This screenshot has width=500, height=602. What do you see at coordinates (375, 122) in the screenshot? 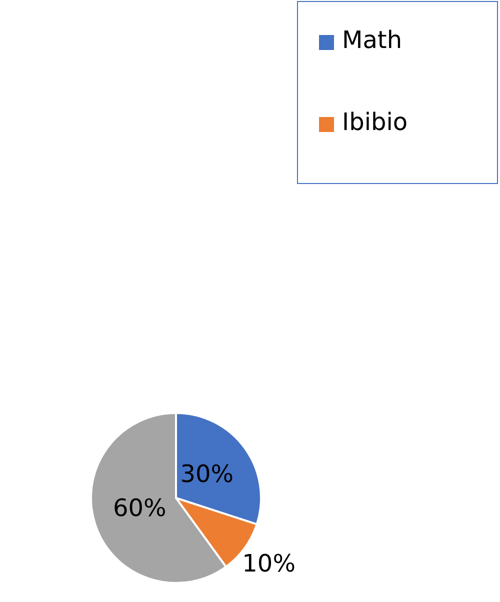
I see `legend-label: Ibibio` at bounding box center [375, 122].